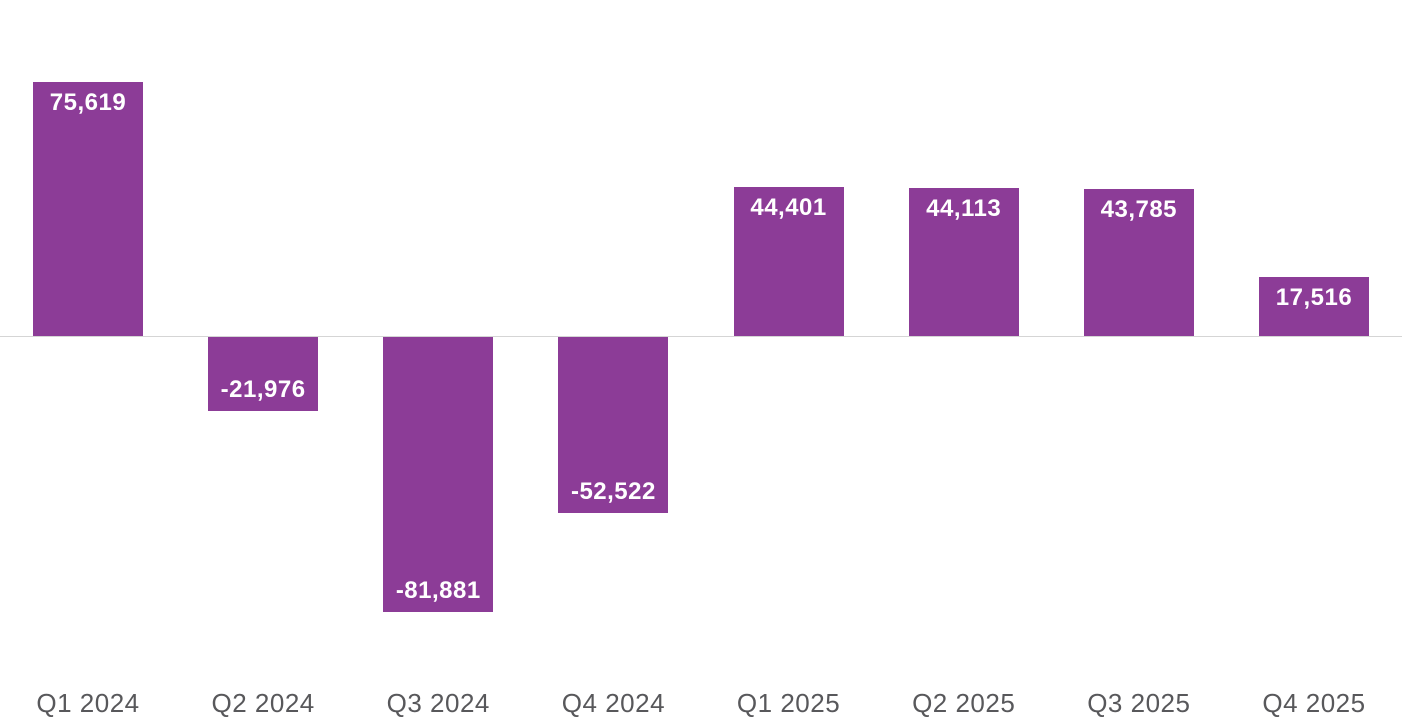 The width and height of the screenshot is (1402, 720). I want to click on bar-value-label: 44,401, so click(788, 207).